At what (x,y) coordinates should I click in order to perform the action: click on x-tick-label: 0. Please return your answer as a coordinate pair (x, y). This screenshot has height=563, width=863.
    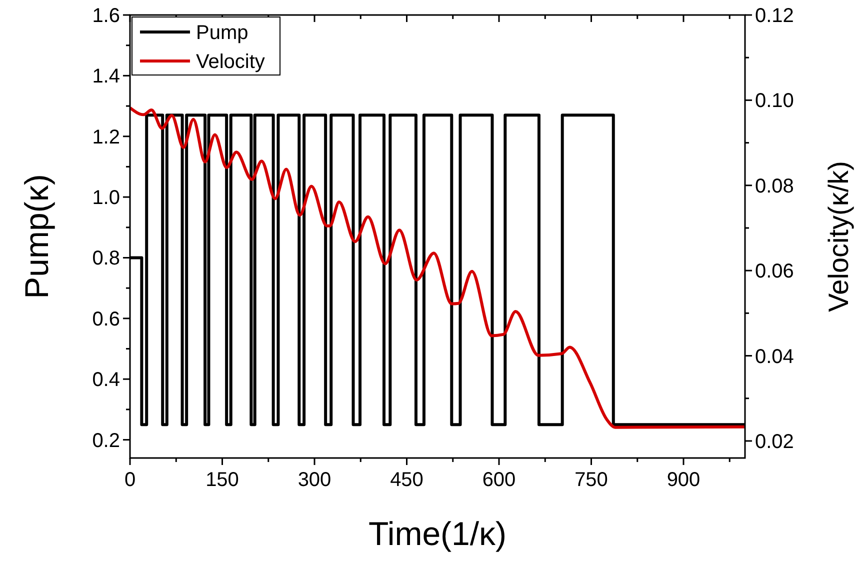
    Looking at the image, I should click on (130, 480).